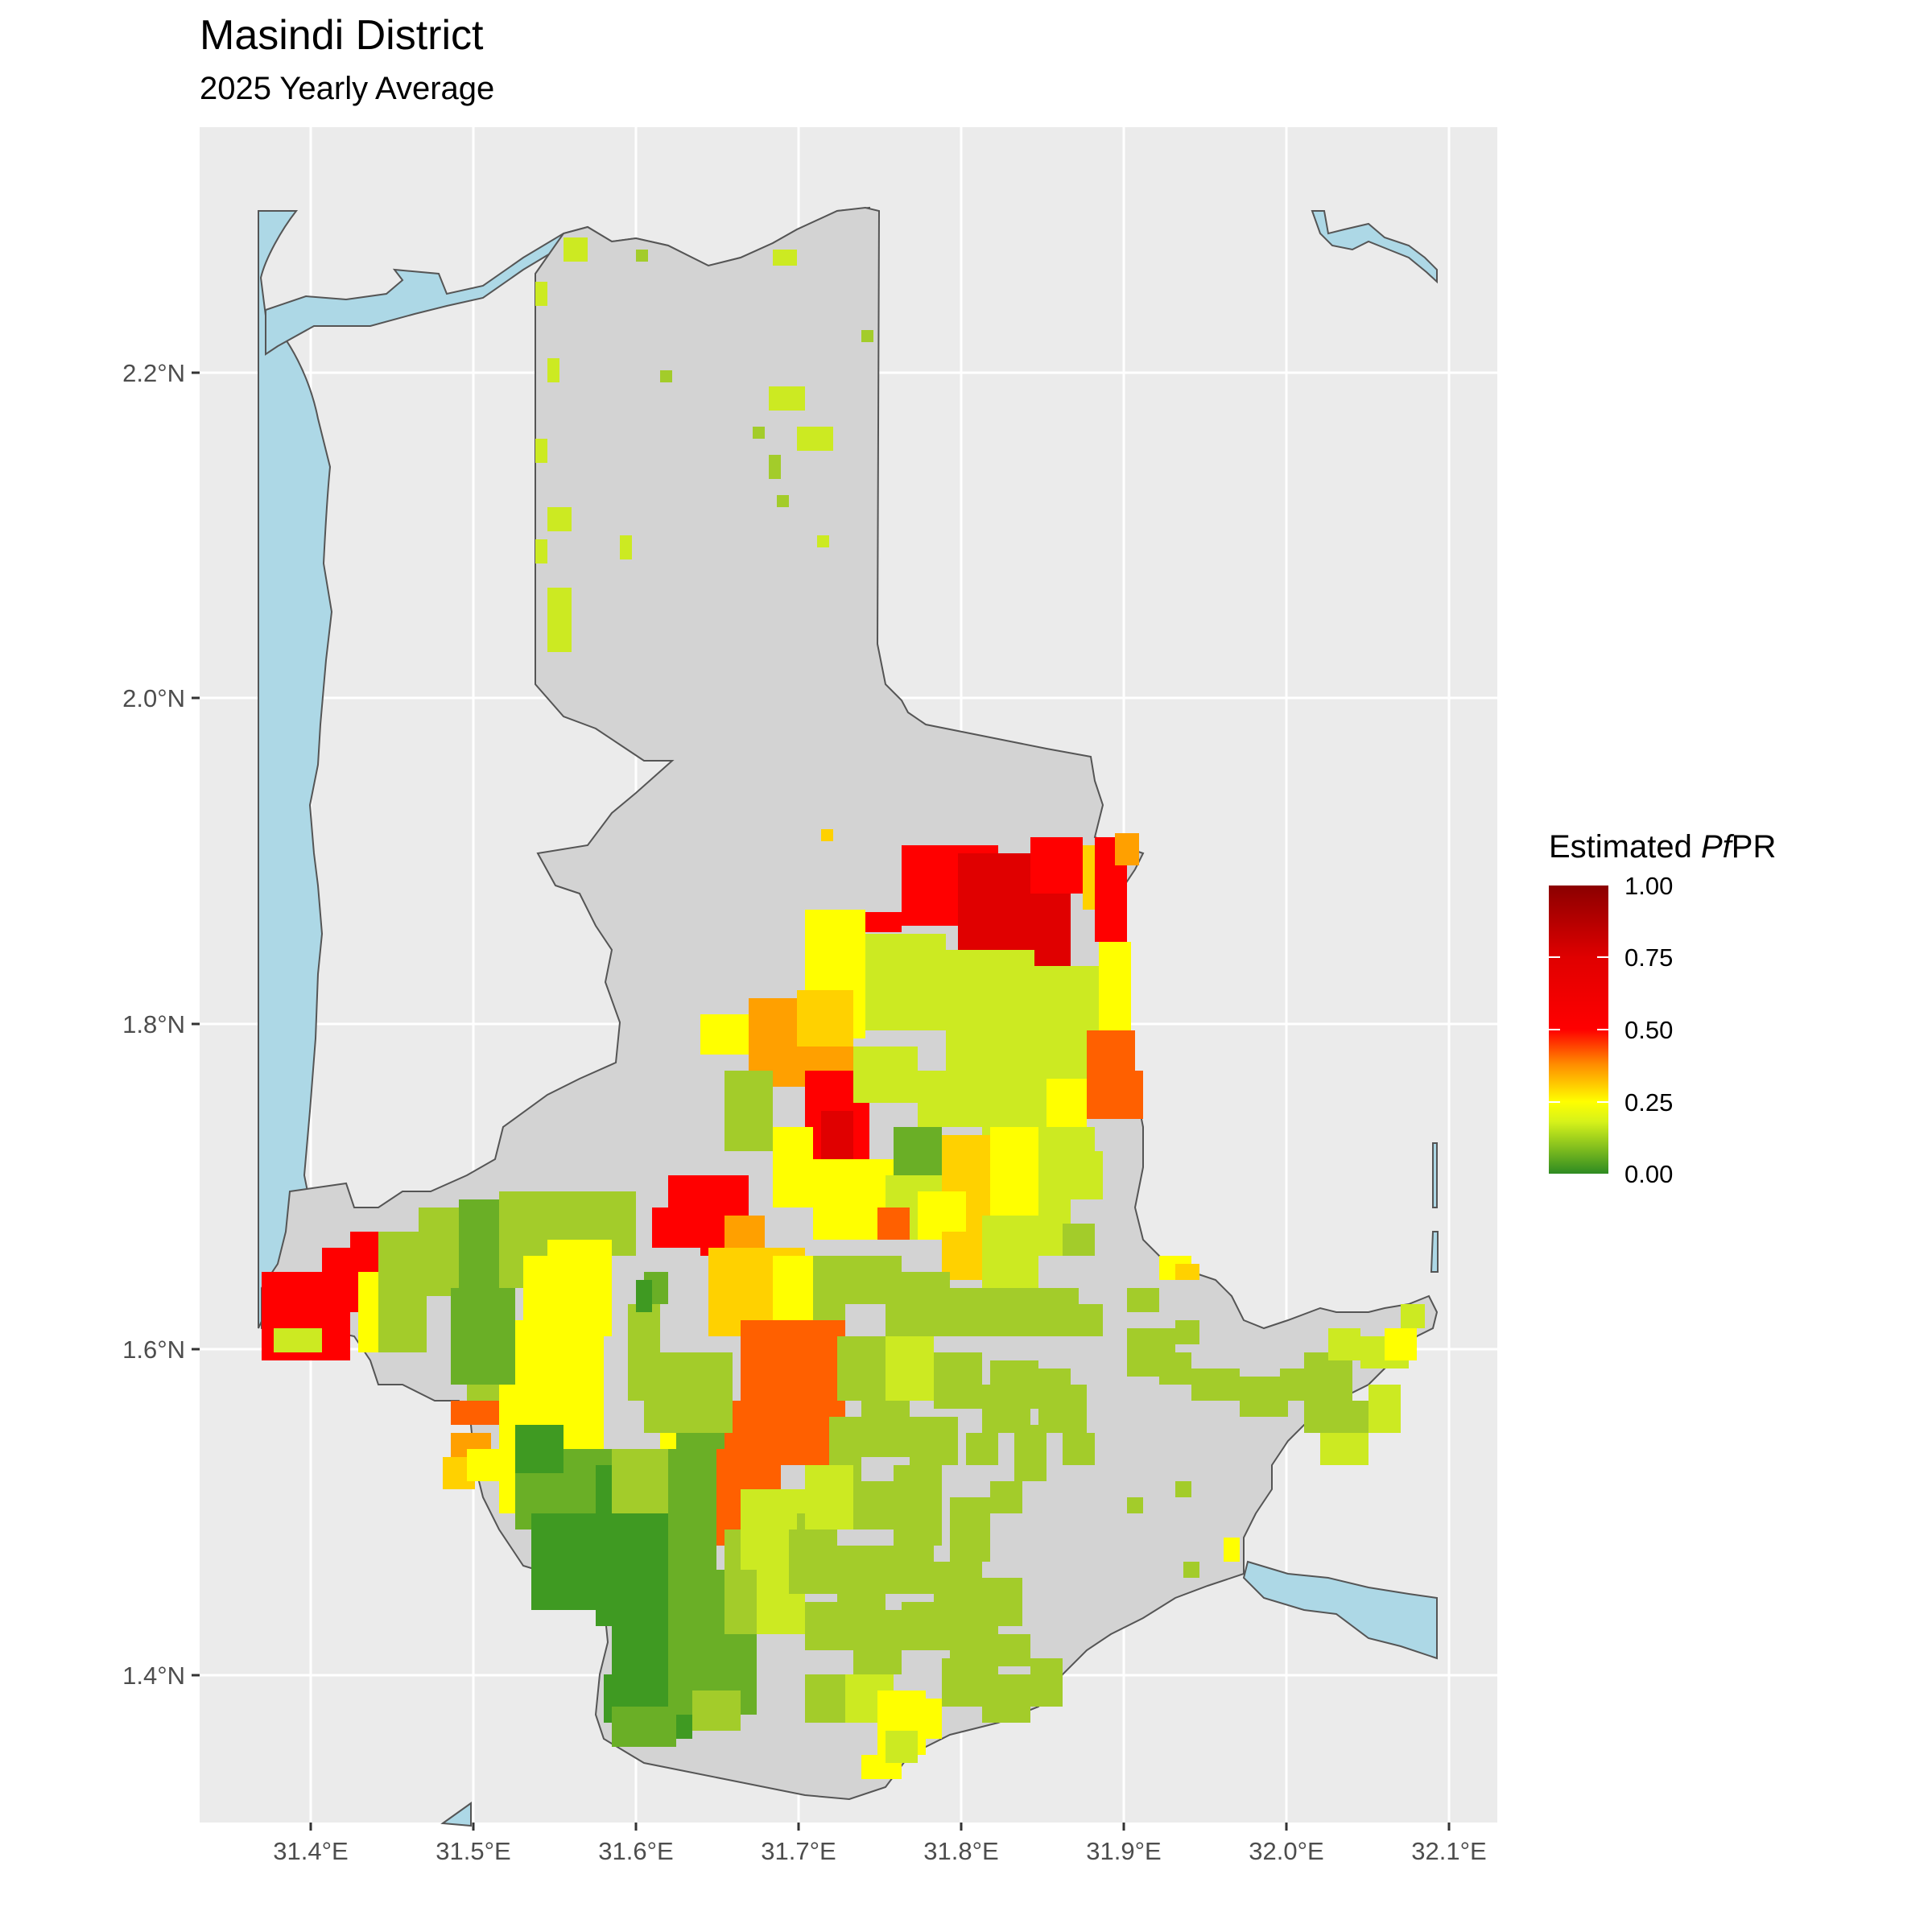 The width and height of the screenshot is (1932, 1932). Describe the element at coordinates (1649, 957) in the screenshot. I see `legend-label-075: 0.75` at that location.